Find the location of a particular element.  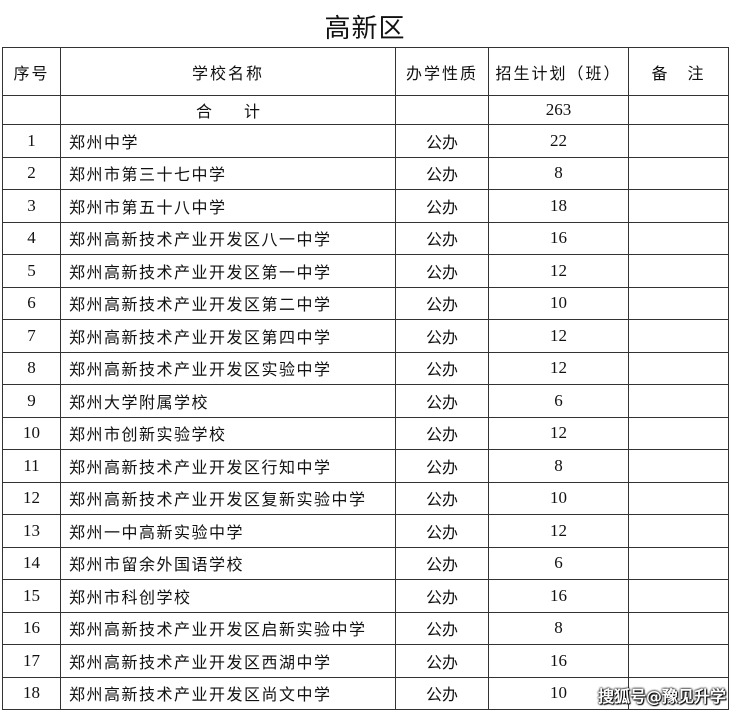

table-row: 6 郑州高新技术产业开发区第二中学 公办 10 is located at coordinates (365, 303).